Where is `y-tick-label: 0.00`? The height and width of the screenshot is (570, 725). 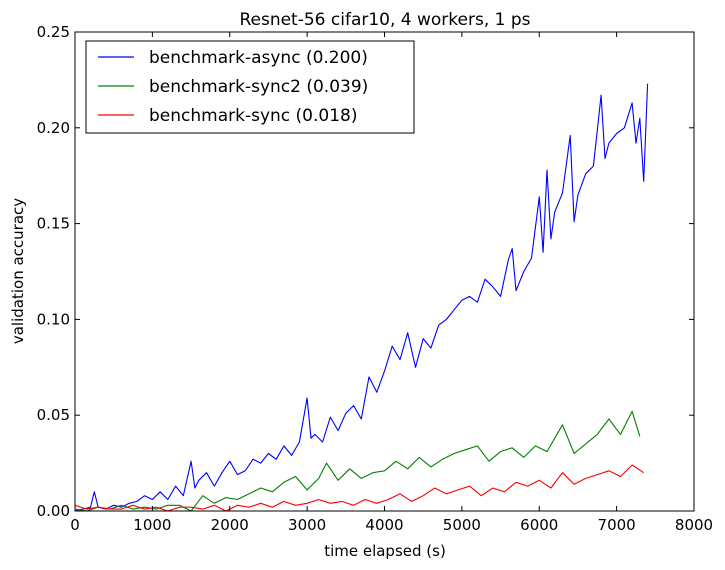
y-tick-label: 0.00 is located at coordinates (53, 511).